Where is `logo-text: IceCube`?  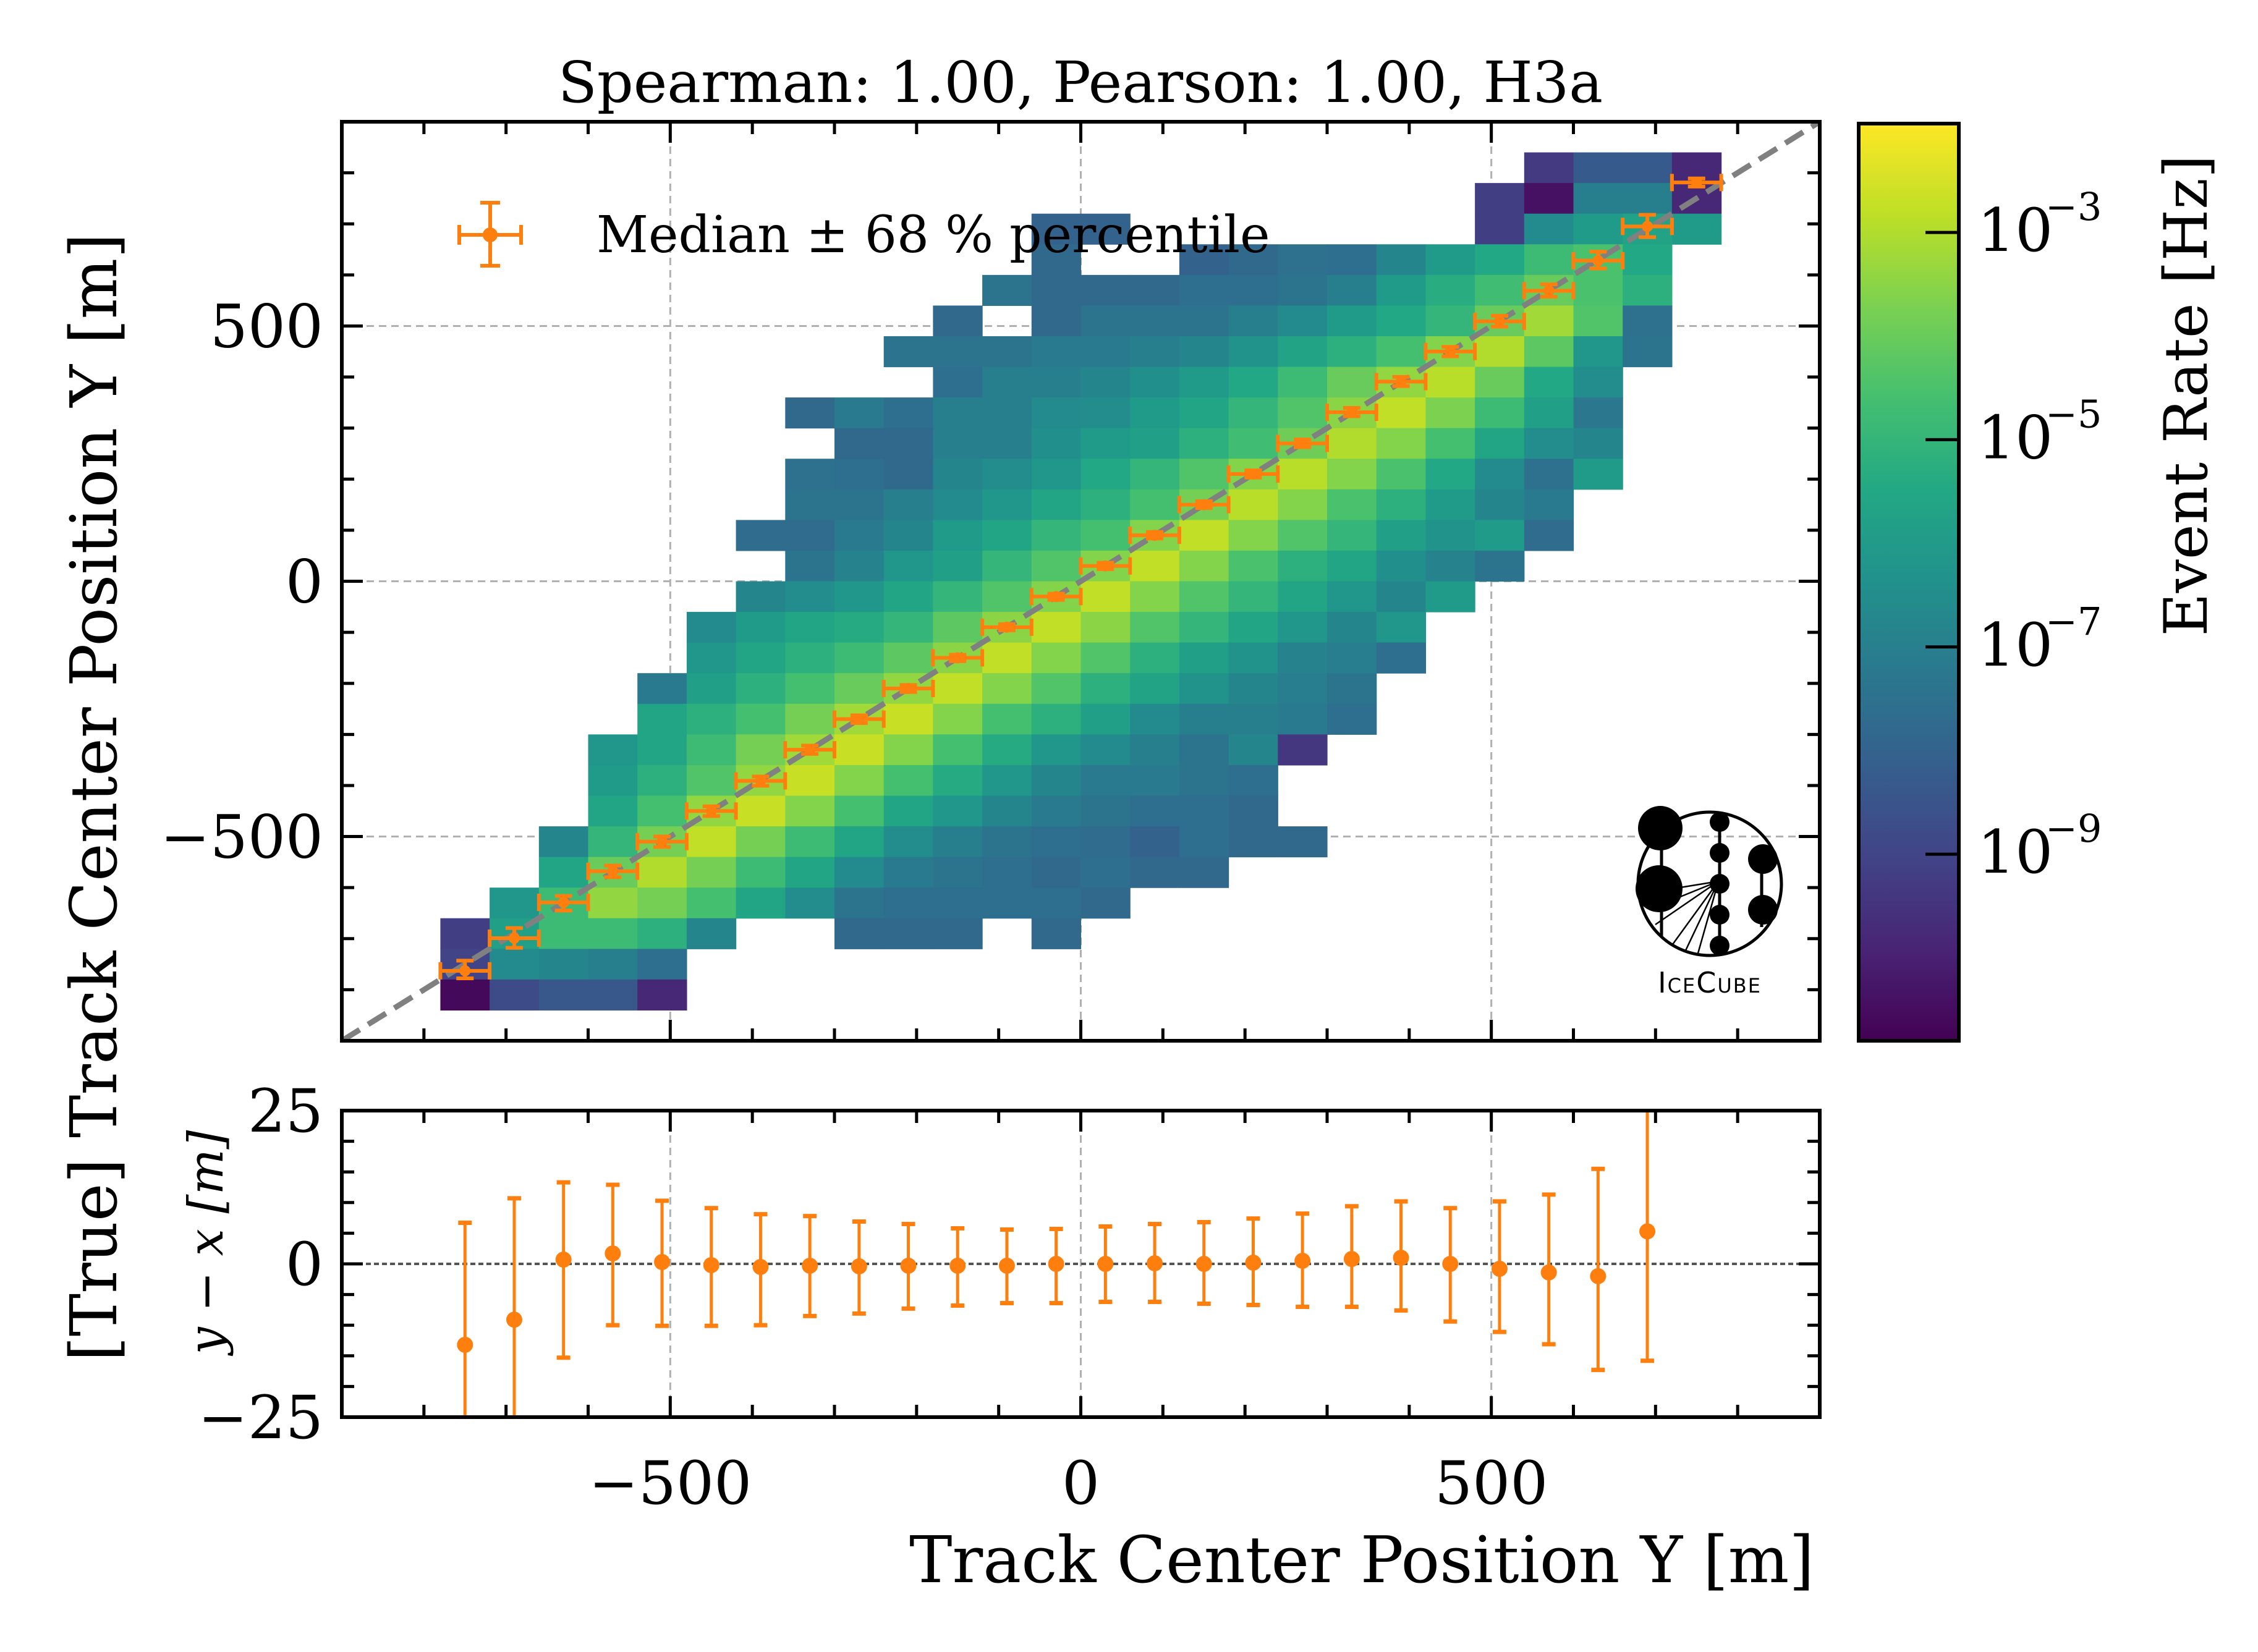 logo-text: IceCube is located at coordinates (1710, 982).